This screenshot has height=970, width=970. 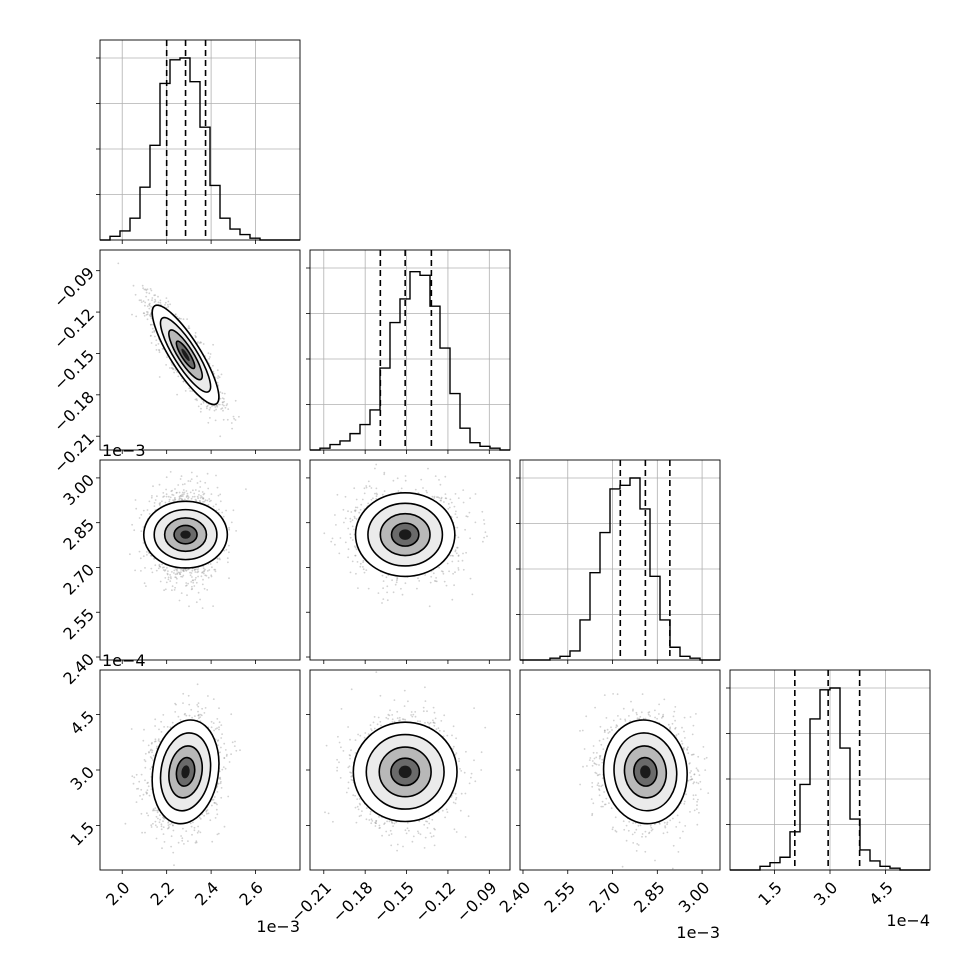 I want to click on y-tick-label: −0.09, so click(x=74, y=287).